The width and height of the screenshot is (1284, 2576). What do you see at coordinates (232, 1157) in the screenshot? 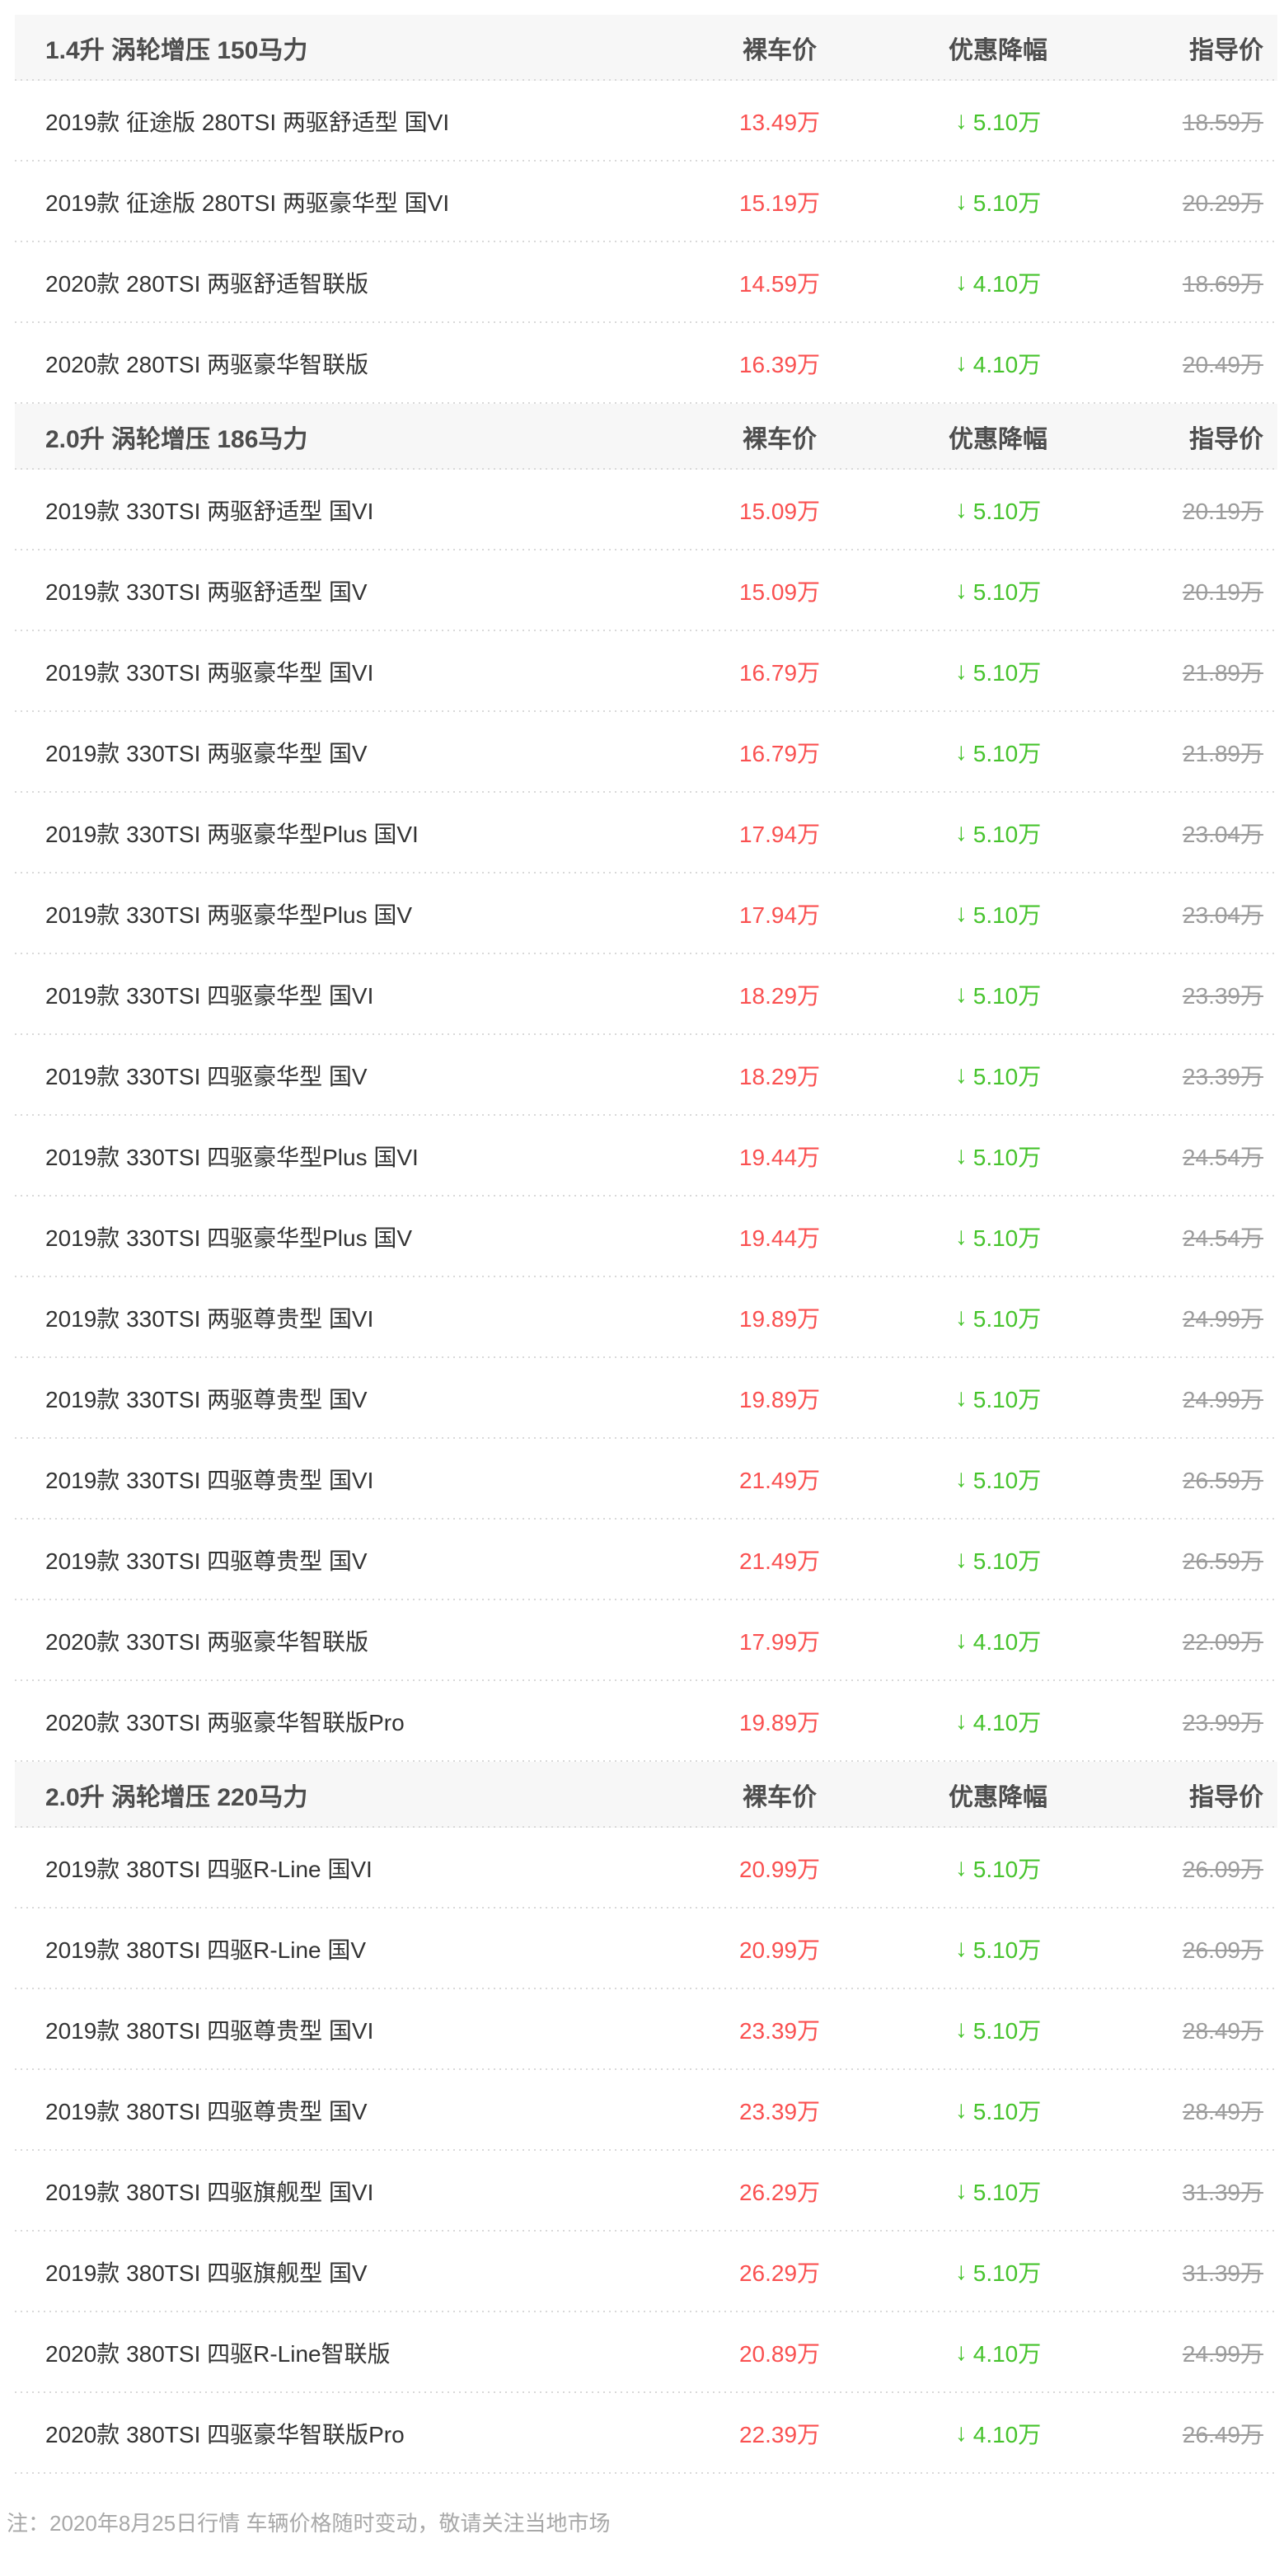
I see `model-name: 2019款 330TSI 四驱豪华型Plus 国VI` at bounding box center [232, 1157].